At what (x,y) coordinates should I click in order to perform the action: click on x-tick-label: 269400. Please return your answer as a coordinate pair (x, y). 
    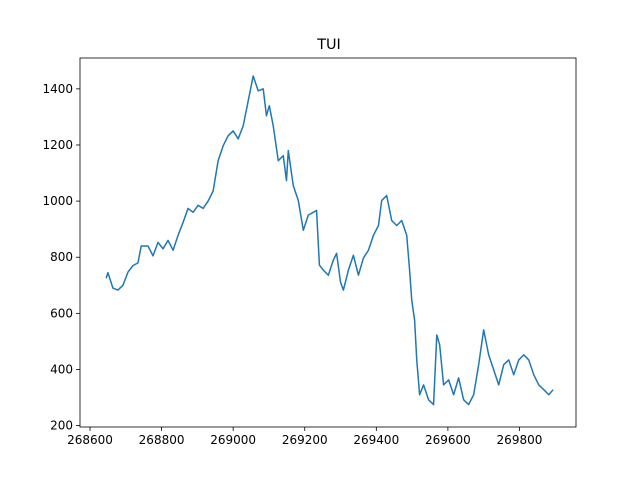
    Looking at the image, I should click on (376, 440).